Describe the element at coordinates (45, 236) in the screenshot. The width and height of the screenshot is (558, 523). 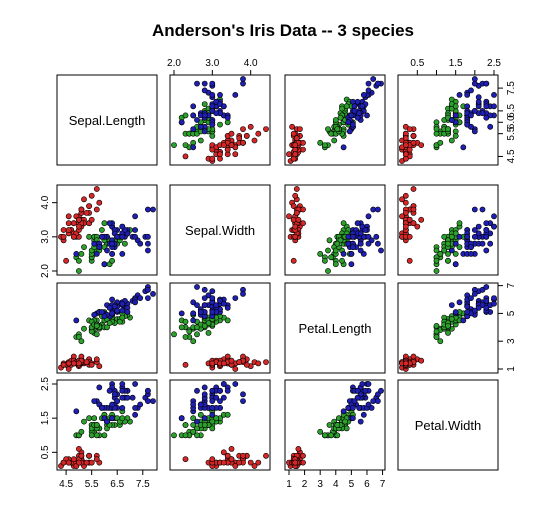
I see `tick-label: 3.0` at that location.